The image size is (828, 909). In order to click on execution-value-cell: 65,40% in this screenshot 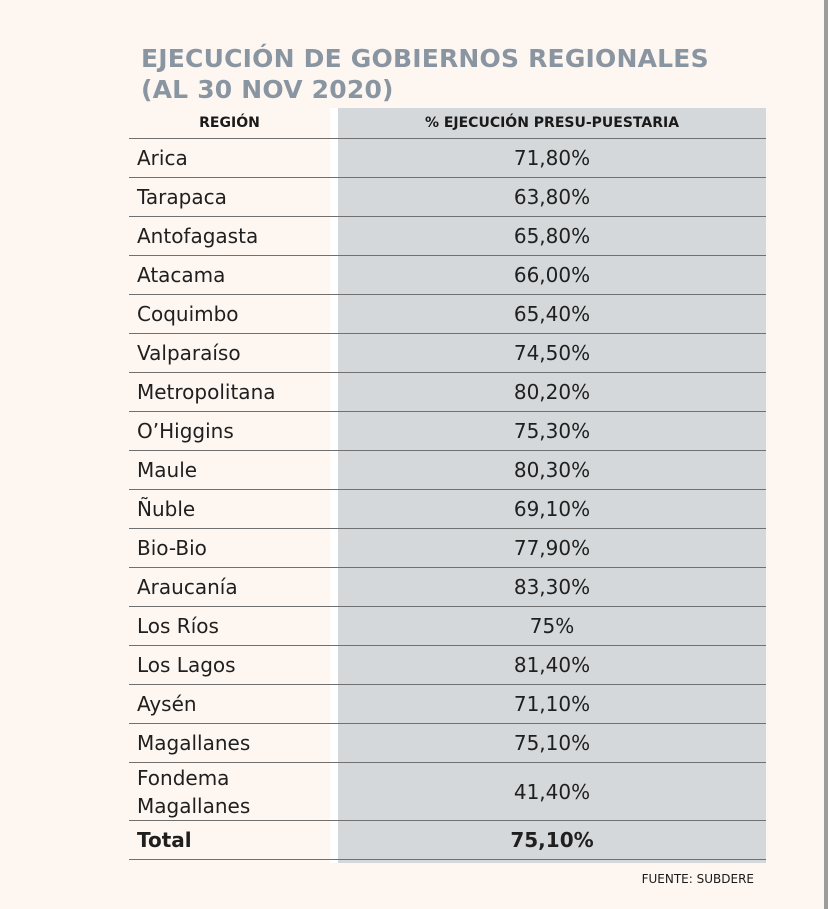, I will do `click(552, 314)`.